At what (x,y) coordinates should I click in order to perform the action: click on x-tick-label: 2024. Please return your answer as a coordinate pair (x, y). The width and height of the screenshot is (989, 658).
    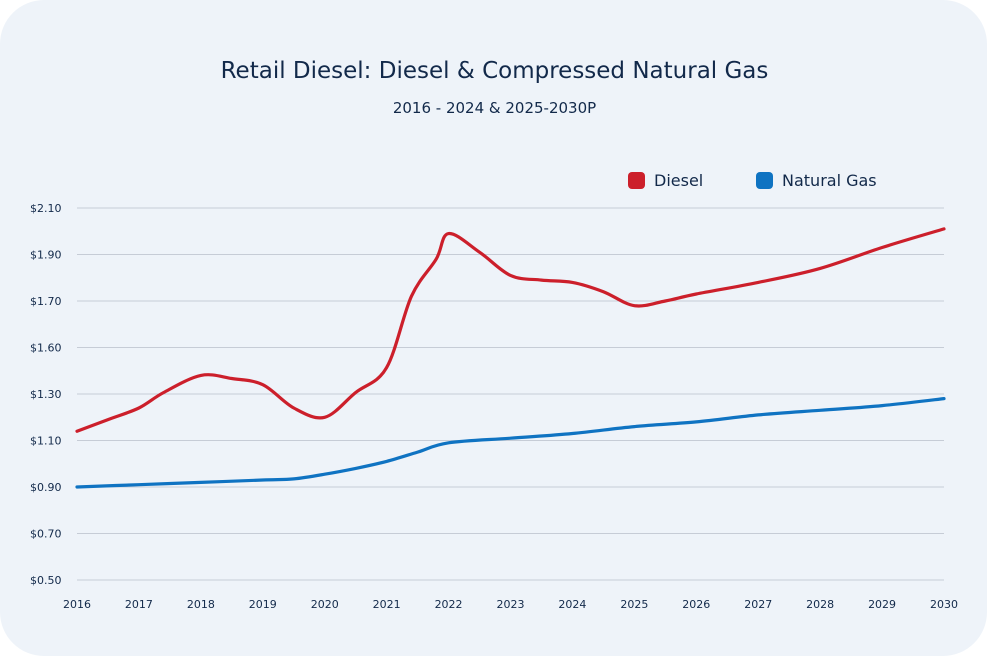
    Looking at the image, I should click on (572, 604).